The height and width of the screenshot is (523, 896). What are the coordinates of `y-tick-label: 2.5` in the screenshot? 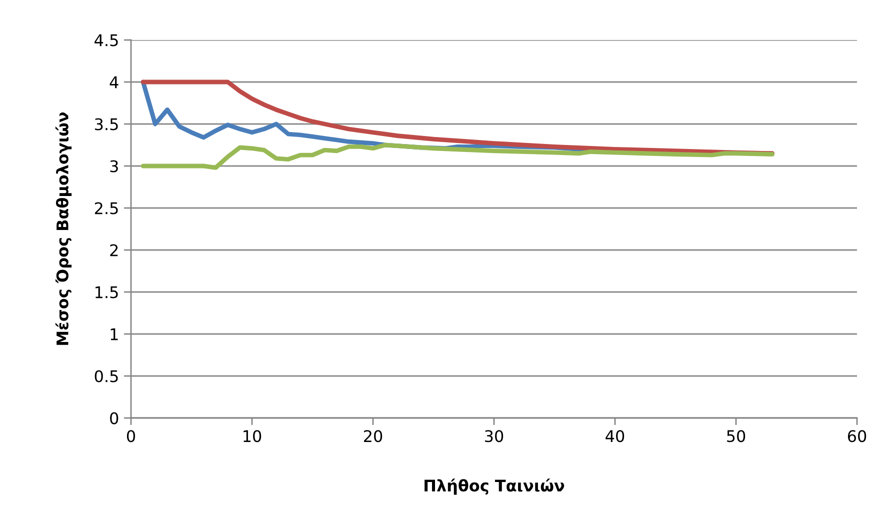 It's located at (106, 208).